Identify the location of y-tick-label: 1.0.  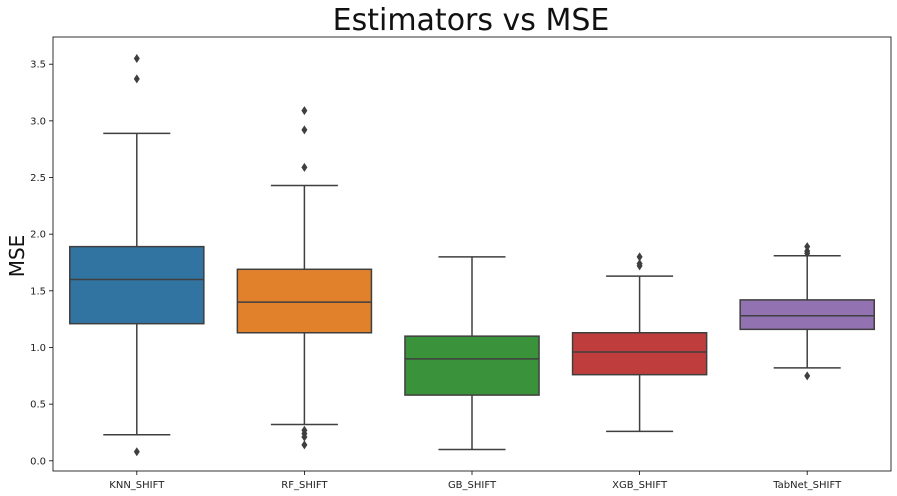
(38, 348).